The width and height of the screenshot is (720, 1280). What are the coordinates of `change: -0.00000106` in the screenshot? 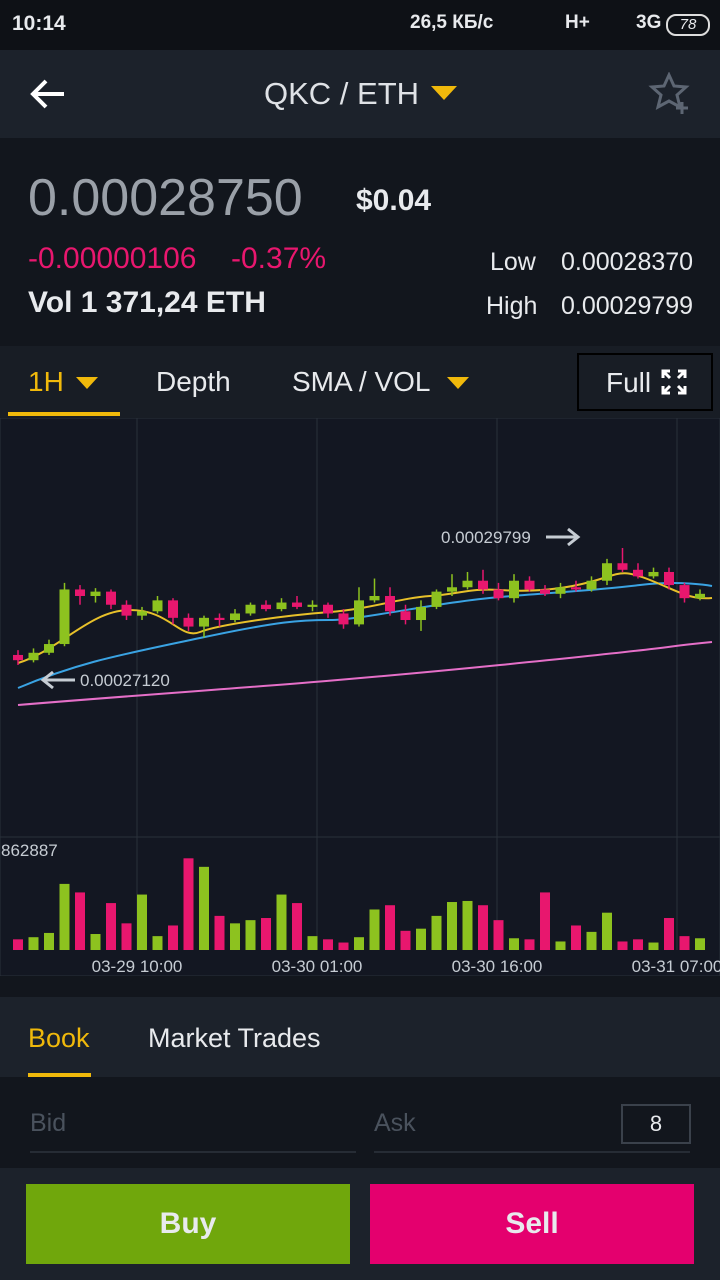 It's located at (112, 258).